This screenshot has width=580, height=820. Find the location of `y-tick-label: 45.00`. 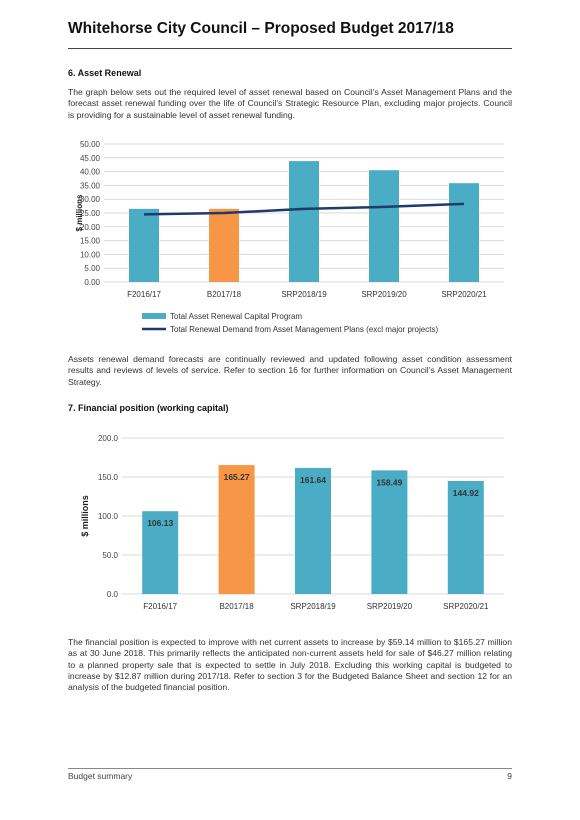

y-tick-label: 45.00 is located at coordinates (90, 158).